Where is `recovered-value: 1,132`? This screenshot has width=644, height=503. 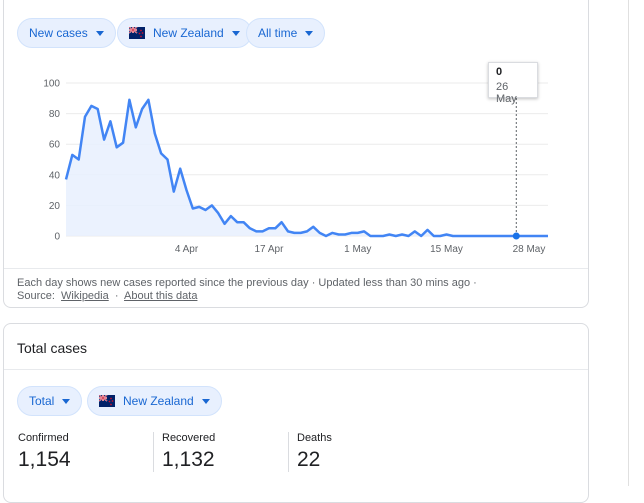
recovered-value: 1,132 is located at coordinates (188, 459).